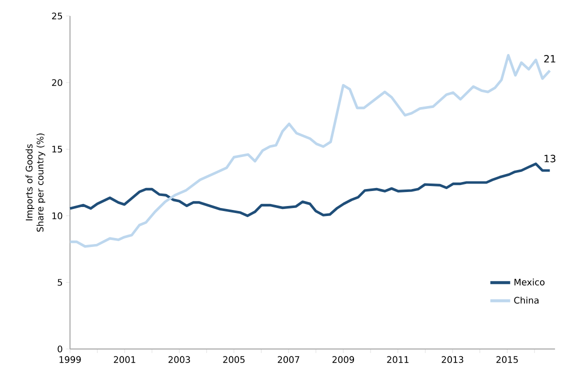  Describe the element at coordinates (234, 359) in the screenshot. I see `x-tick-label: 2005` at that location.